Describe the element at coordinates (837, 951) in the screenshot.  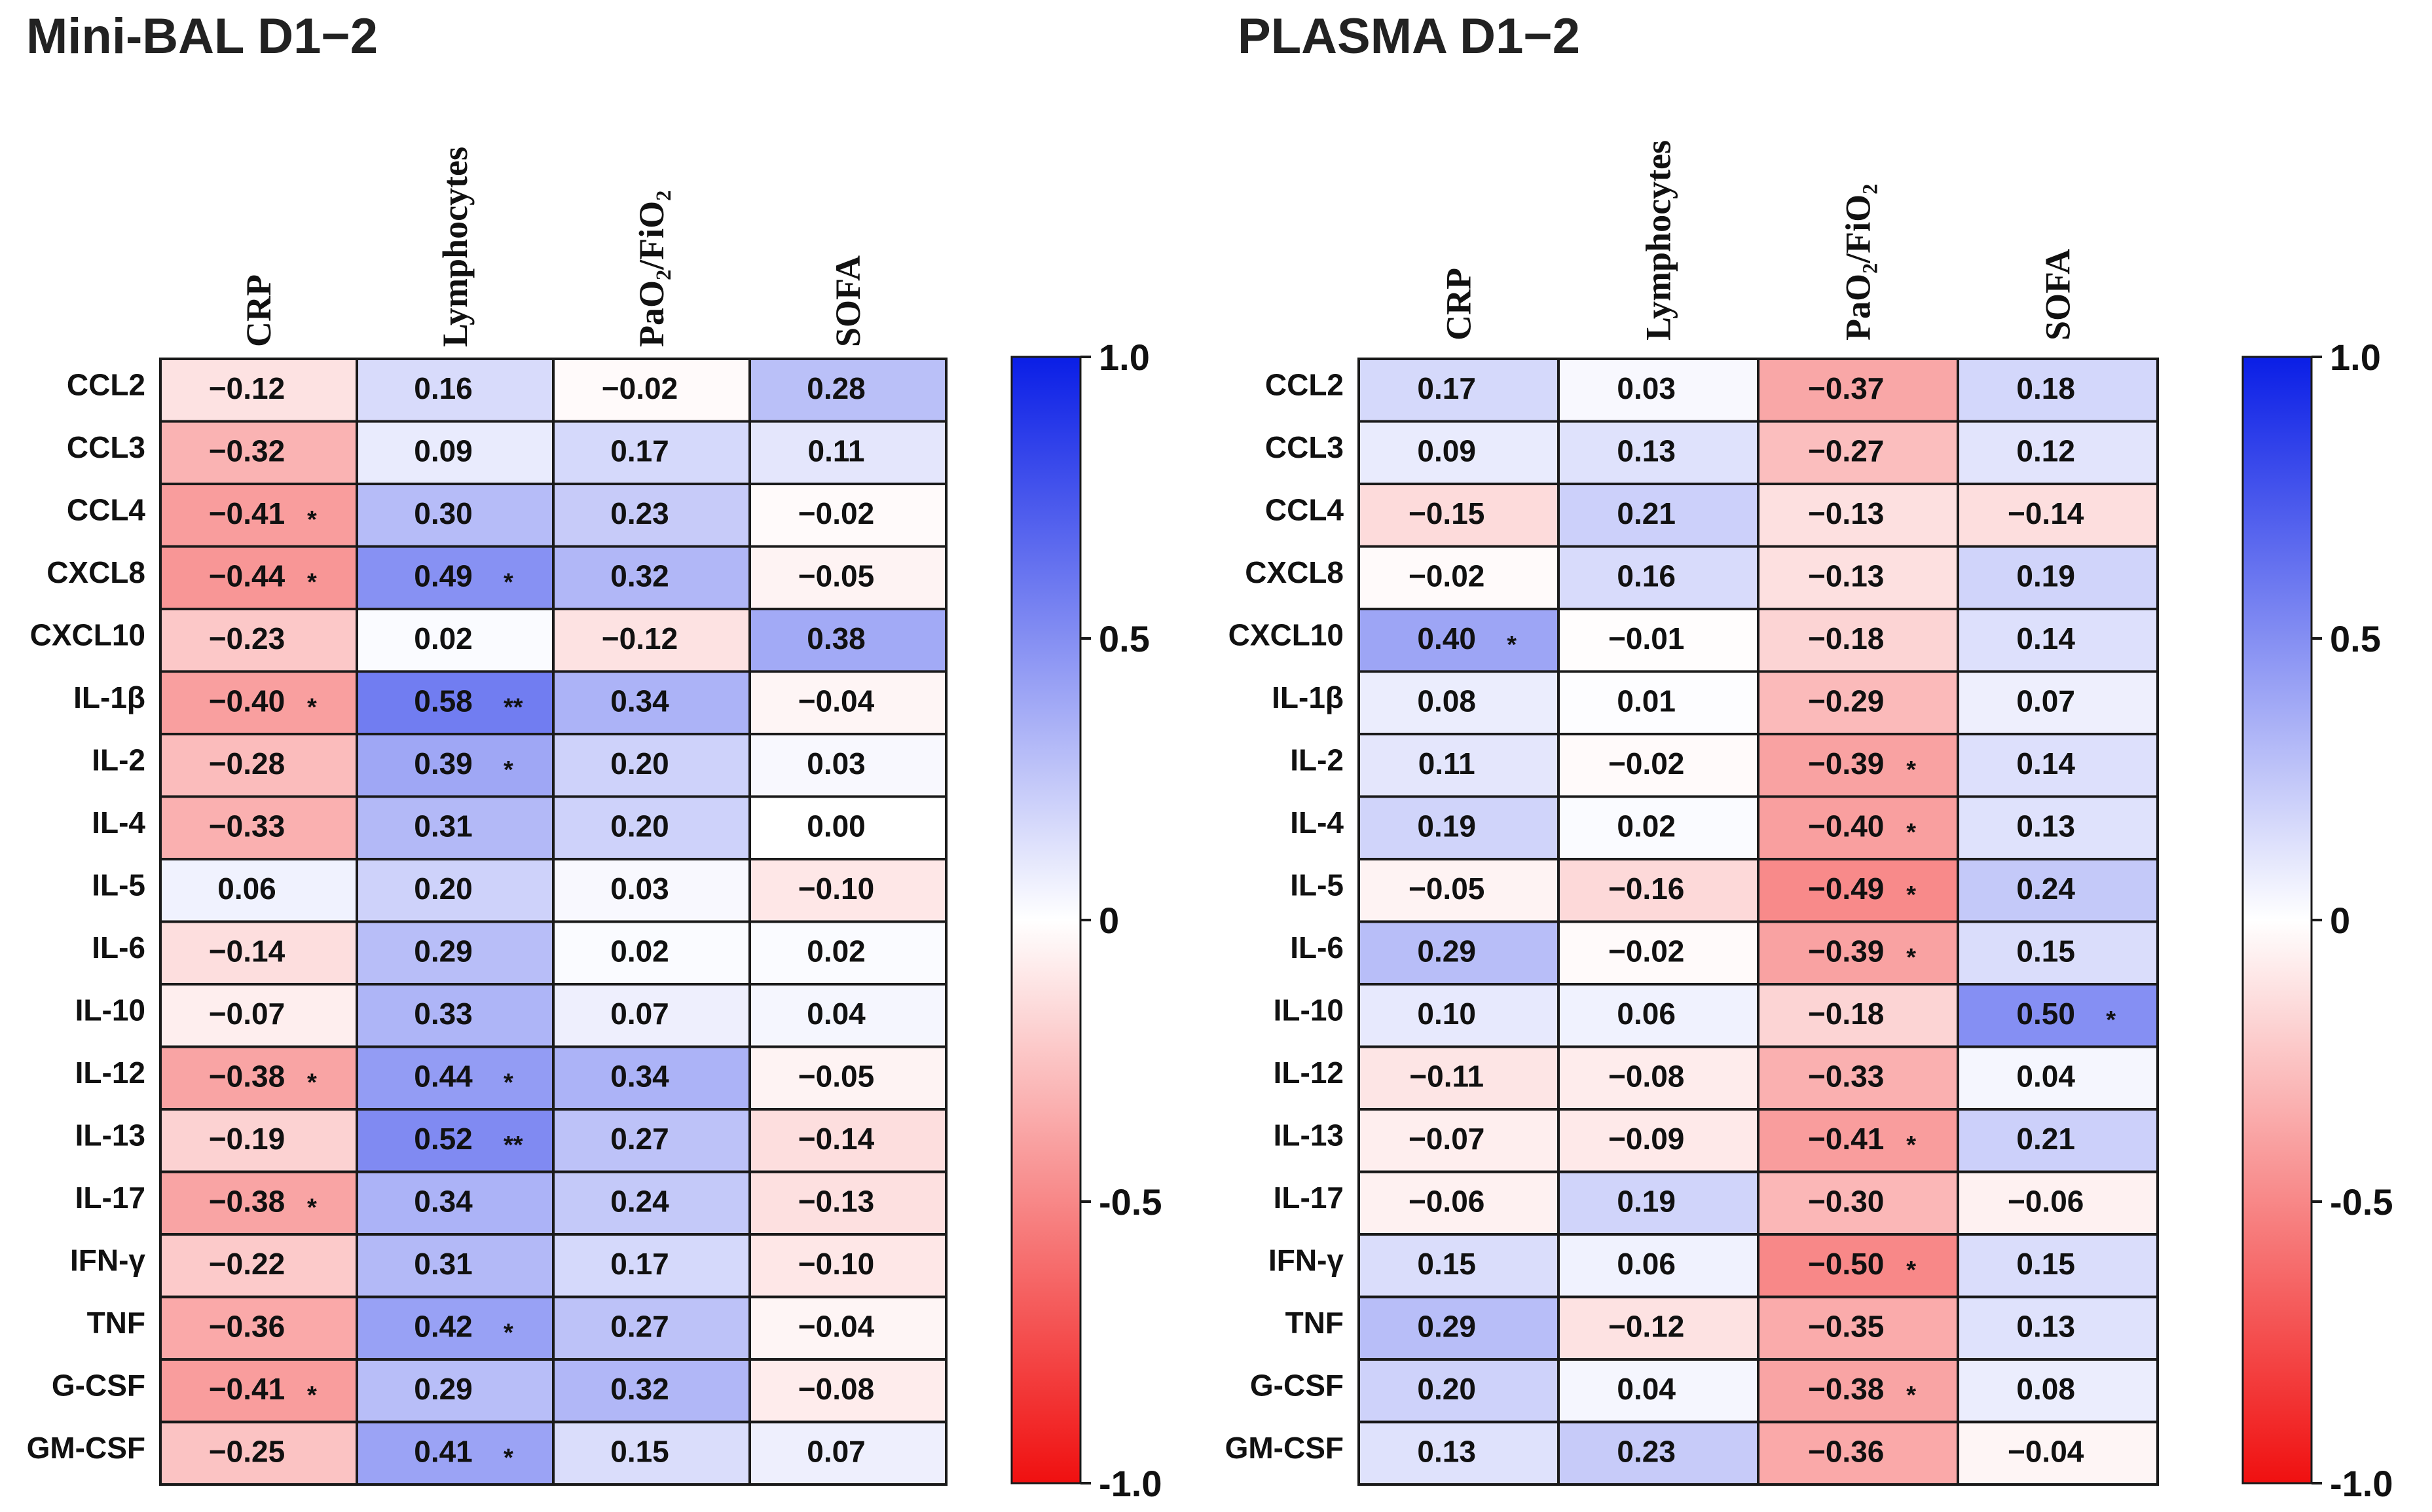
I see `cell-value-label: 0.02` at that location.